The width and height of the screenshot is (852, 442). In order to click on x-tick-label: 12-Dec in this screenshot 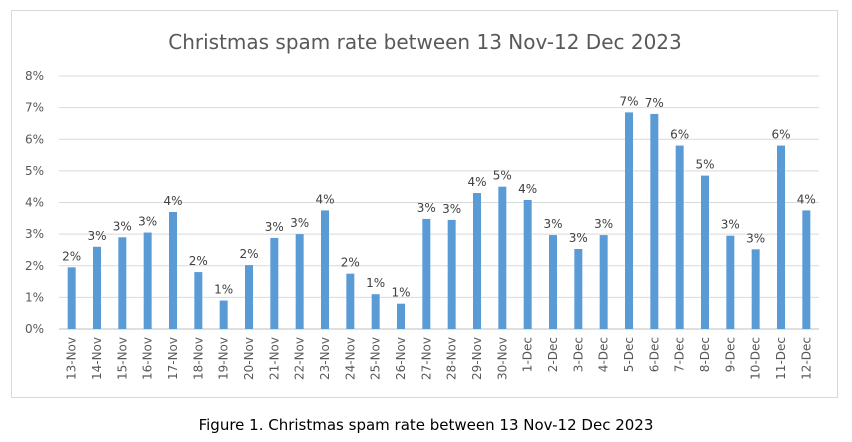, I will do `click(806, 358)`.